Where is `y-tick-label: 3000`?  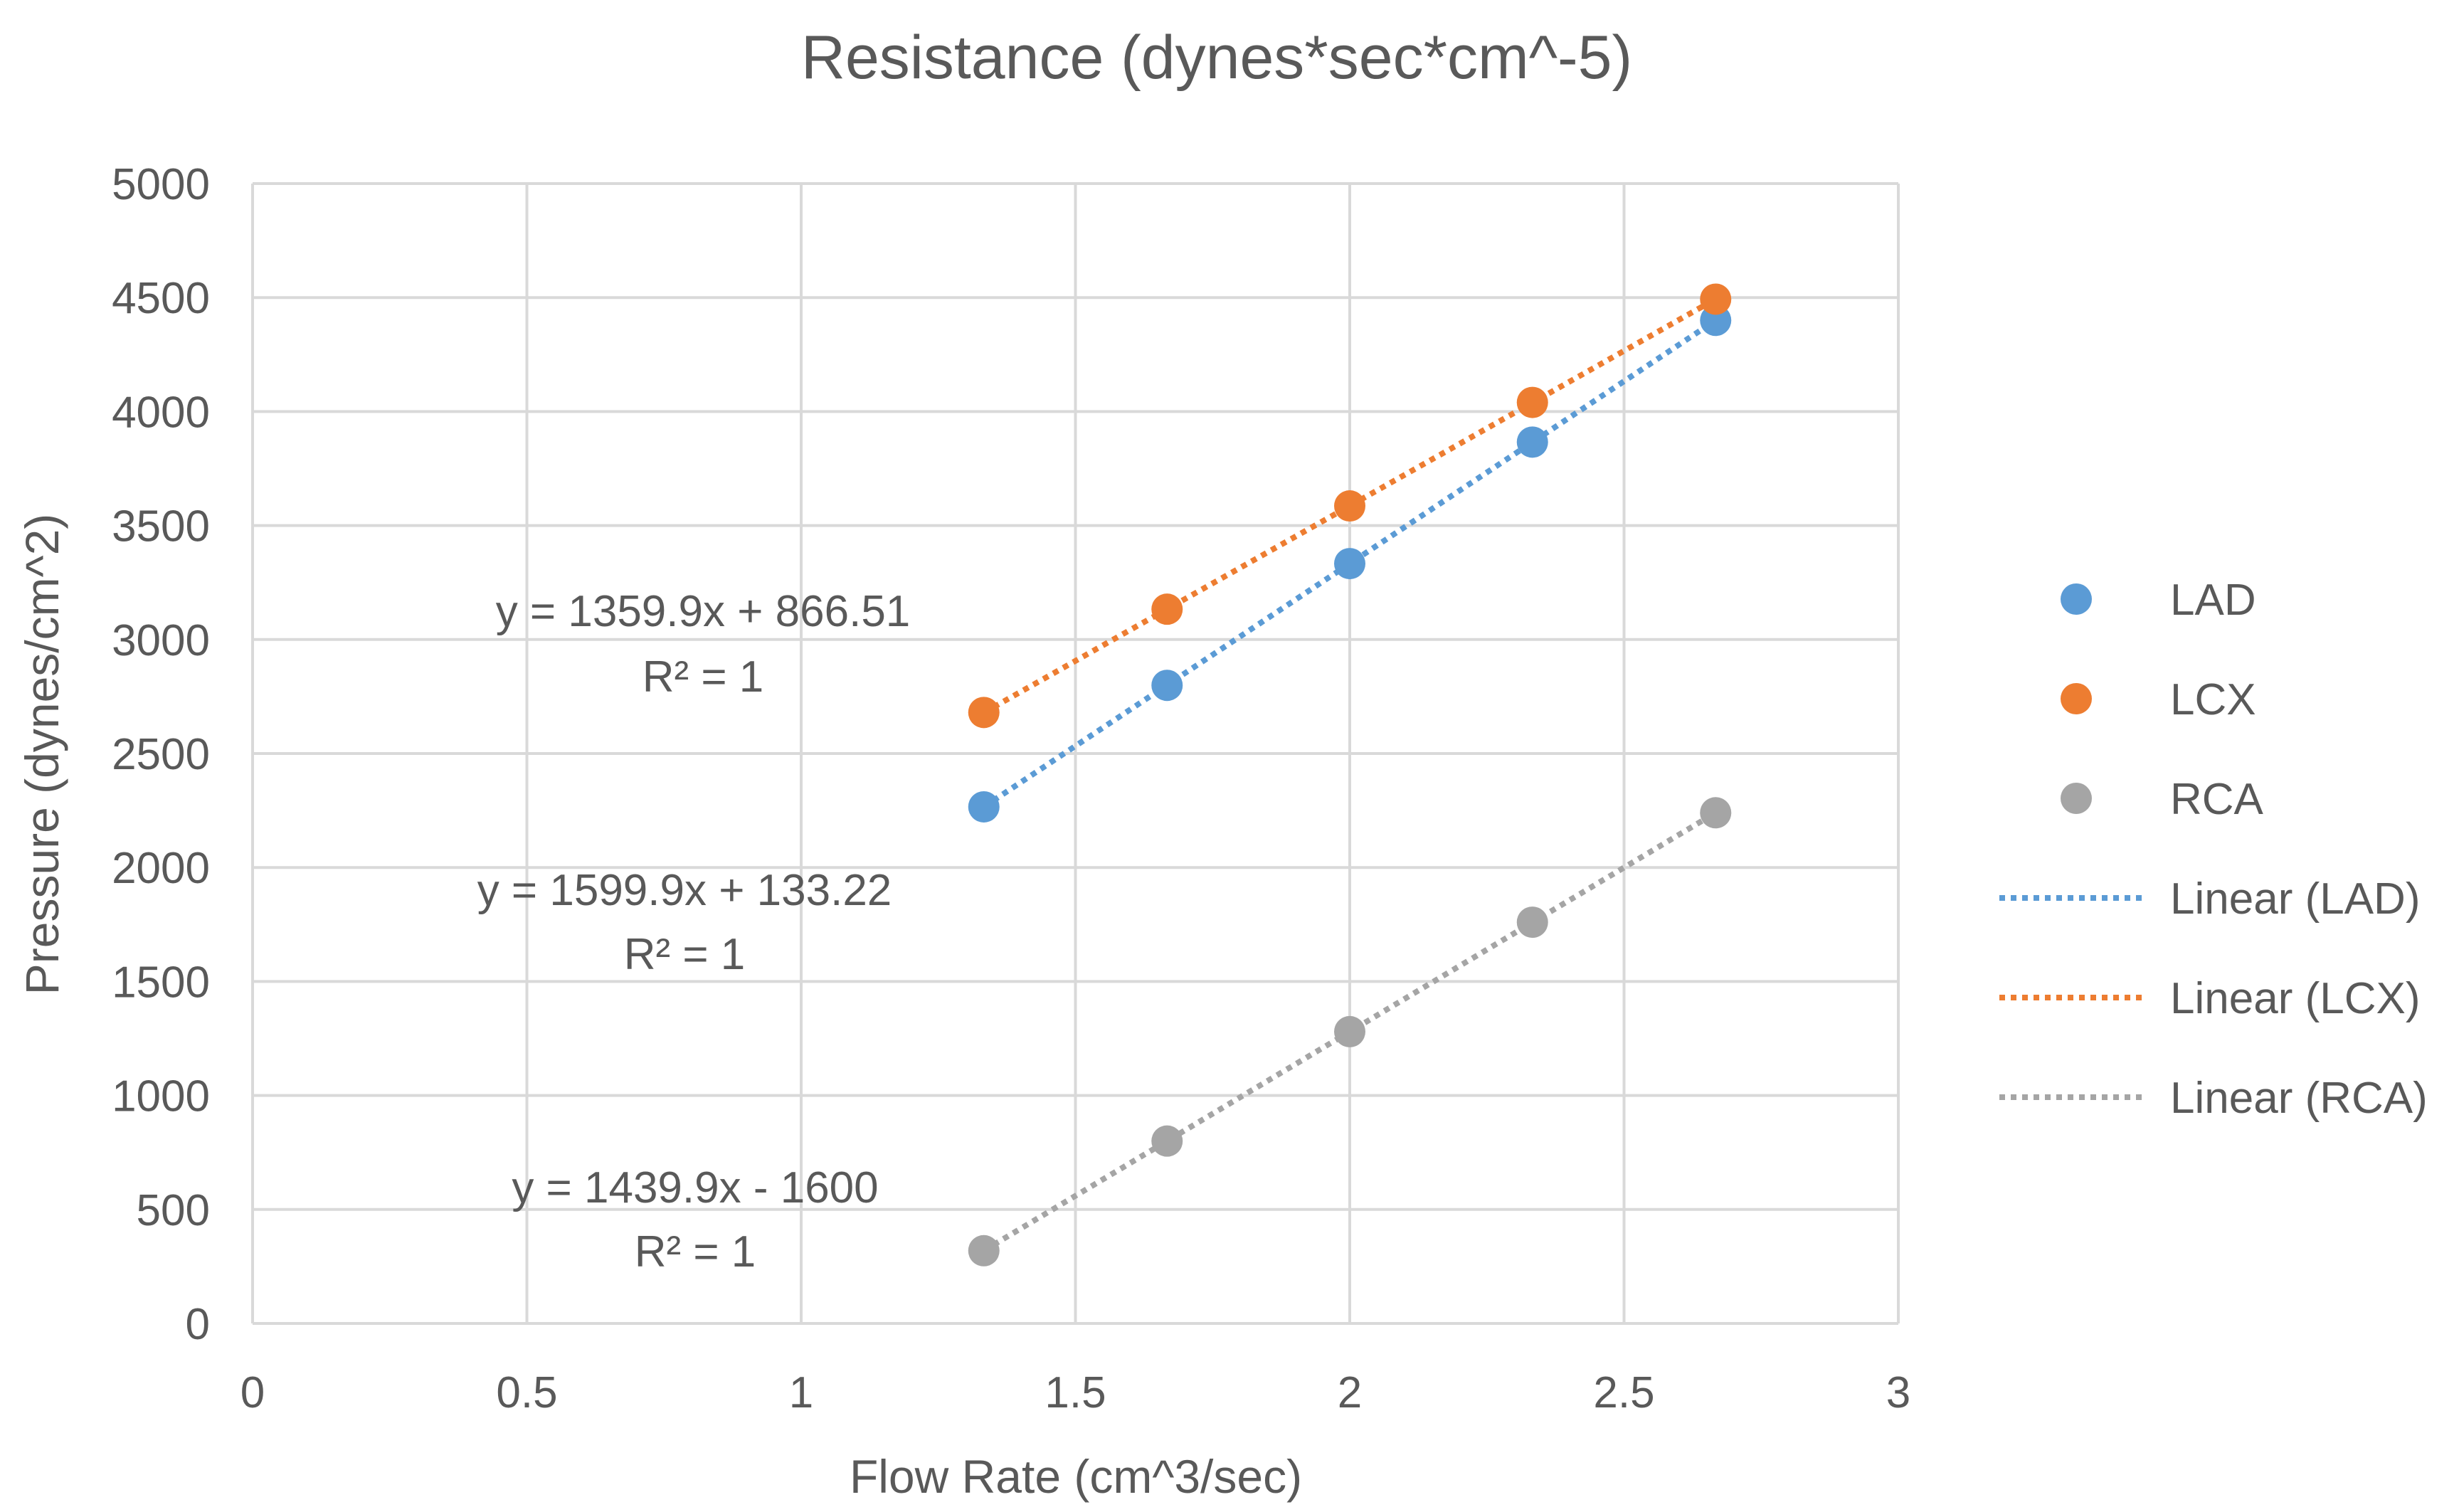 y-tick-label: 3000 is located at coordinates (161, 640).